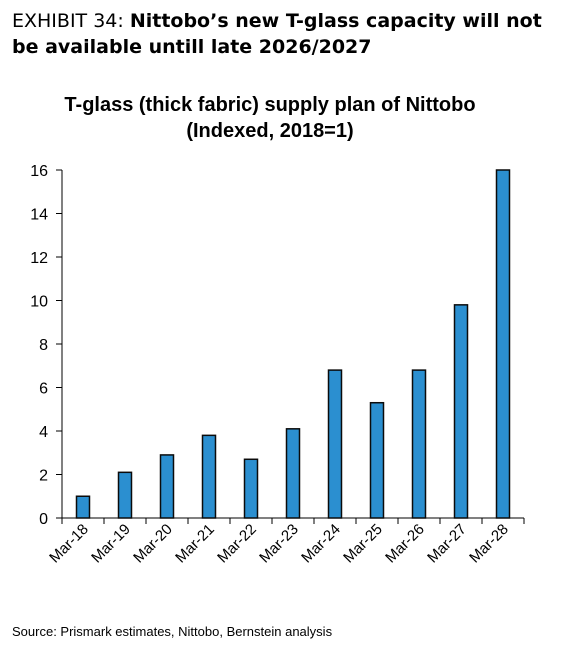  I want to click on x-tick-label: Mar-23, so click(279, 544).